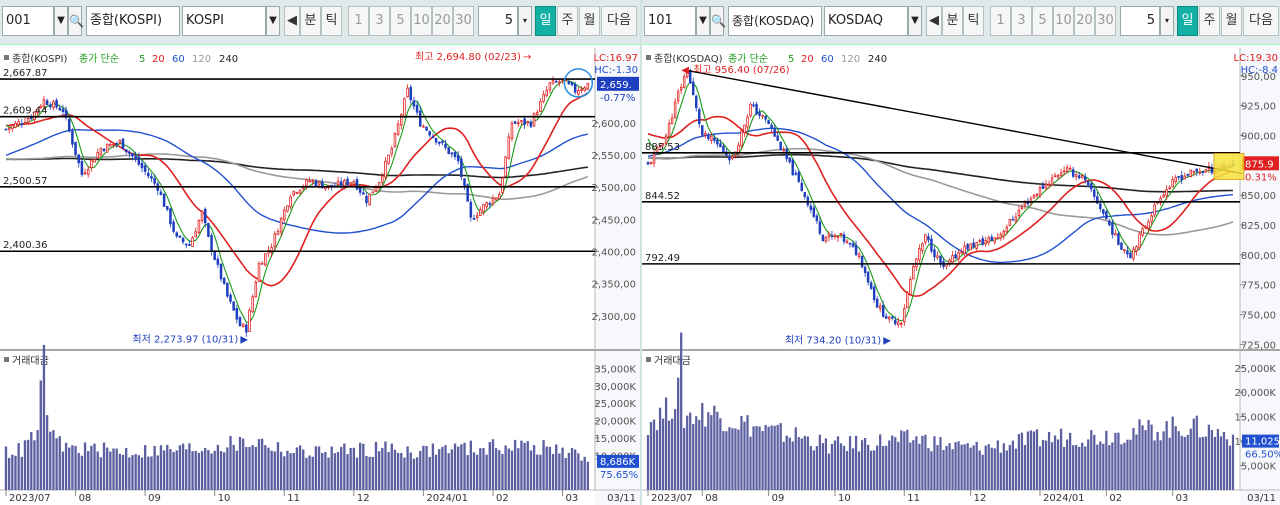 This screenshot has width=1280, height=505. Describe the element at coordinates (1260, 276) in the screenshot. I see `y-axis-area` at that location.